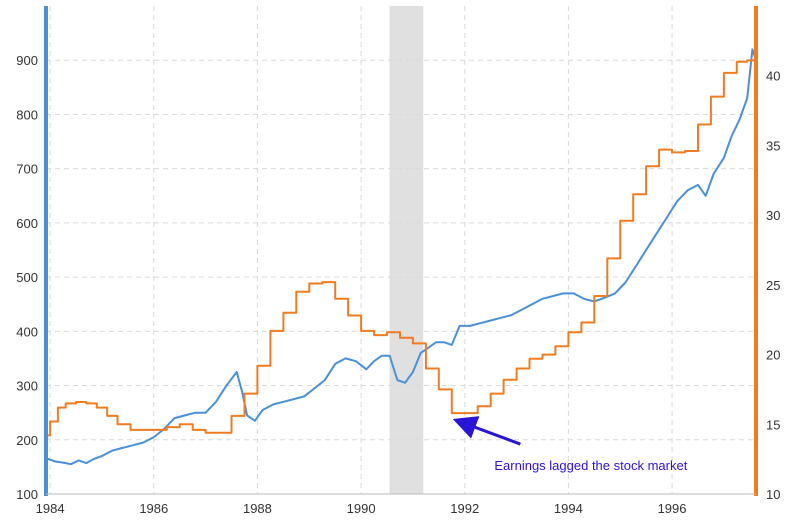 This screenshot has height=521, width=800. What do you see at coordinates (27, 386) in the screenshot?
I see `y-left-tick-label: 300` at bounding box center [27, 386].